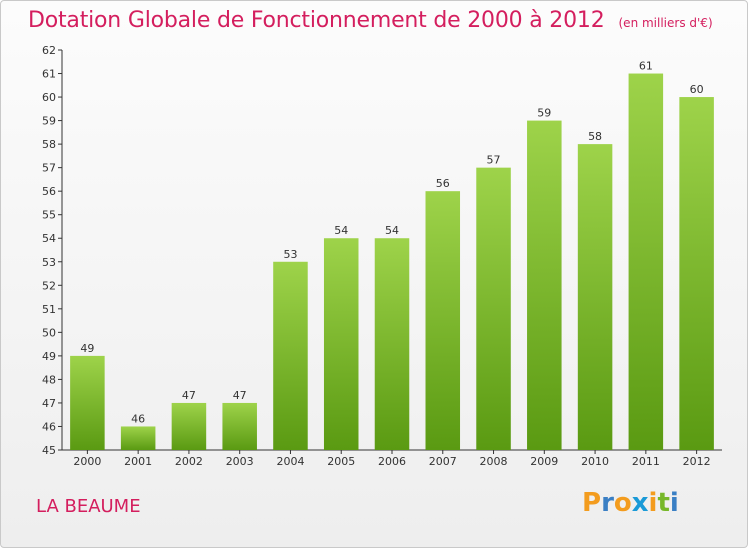  I want to click on bar-value-label: 56, so click(443, 183).